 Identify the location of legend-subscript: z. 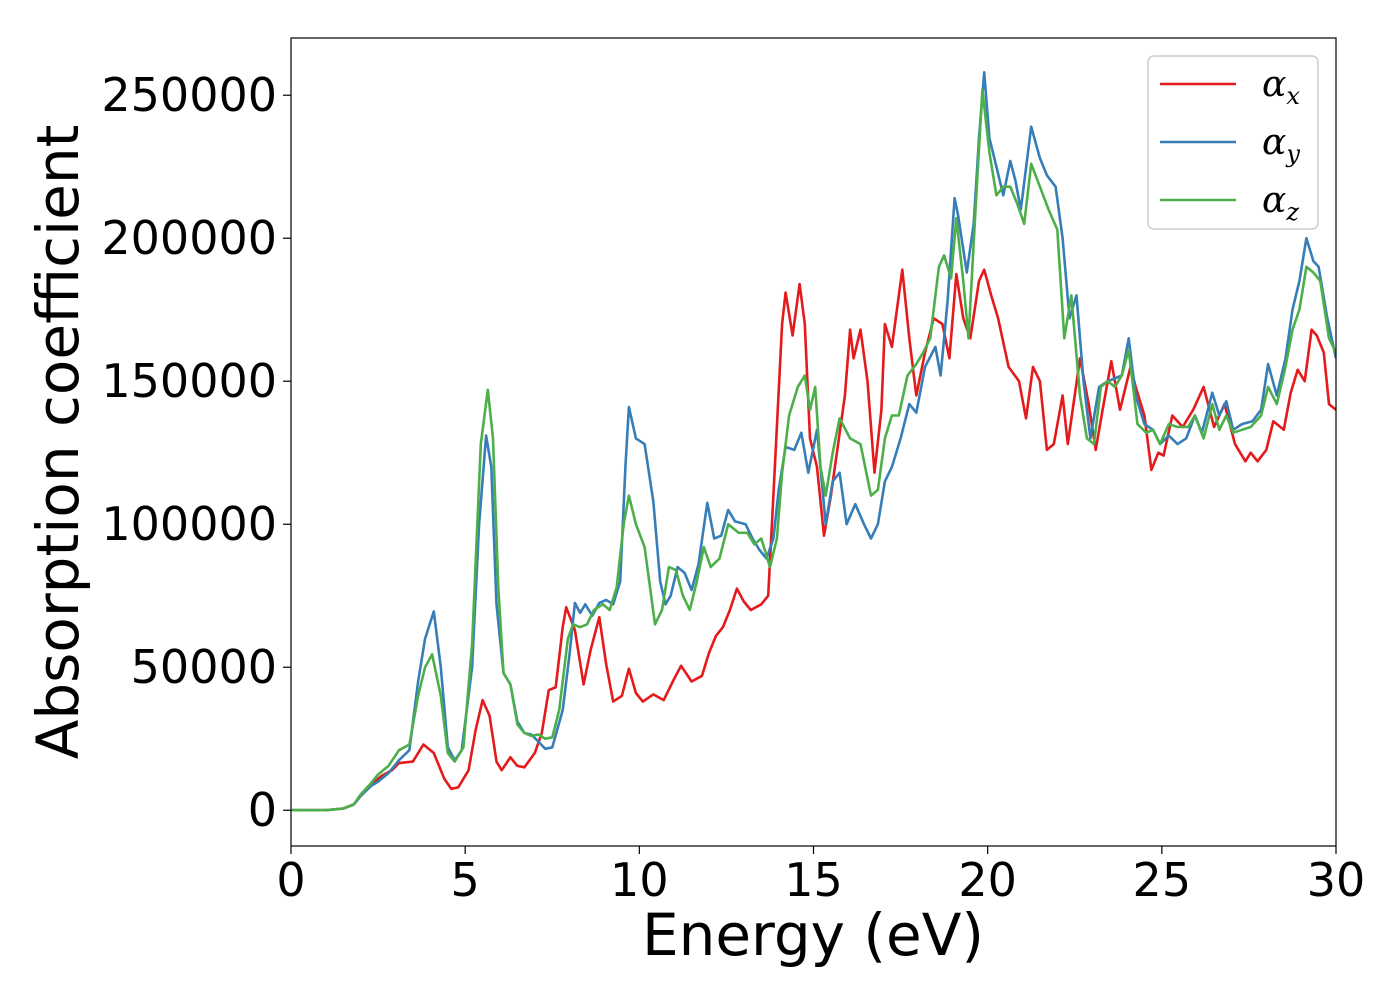
(1292, 212).